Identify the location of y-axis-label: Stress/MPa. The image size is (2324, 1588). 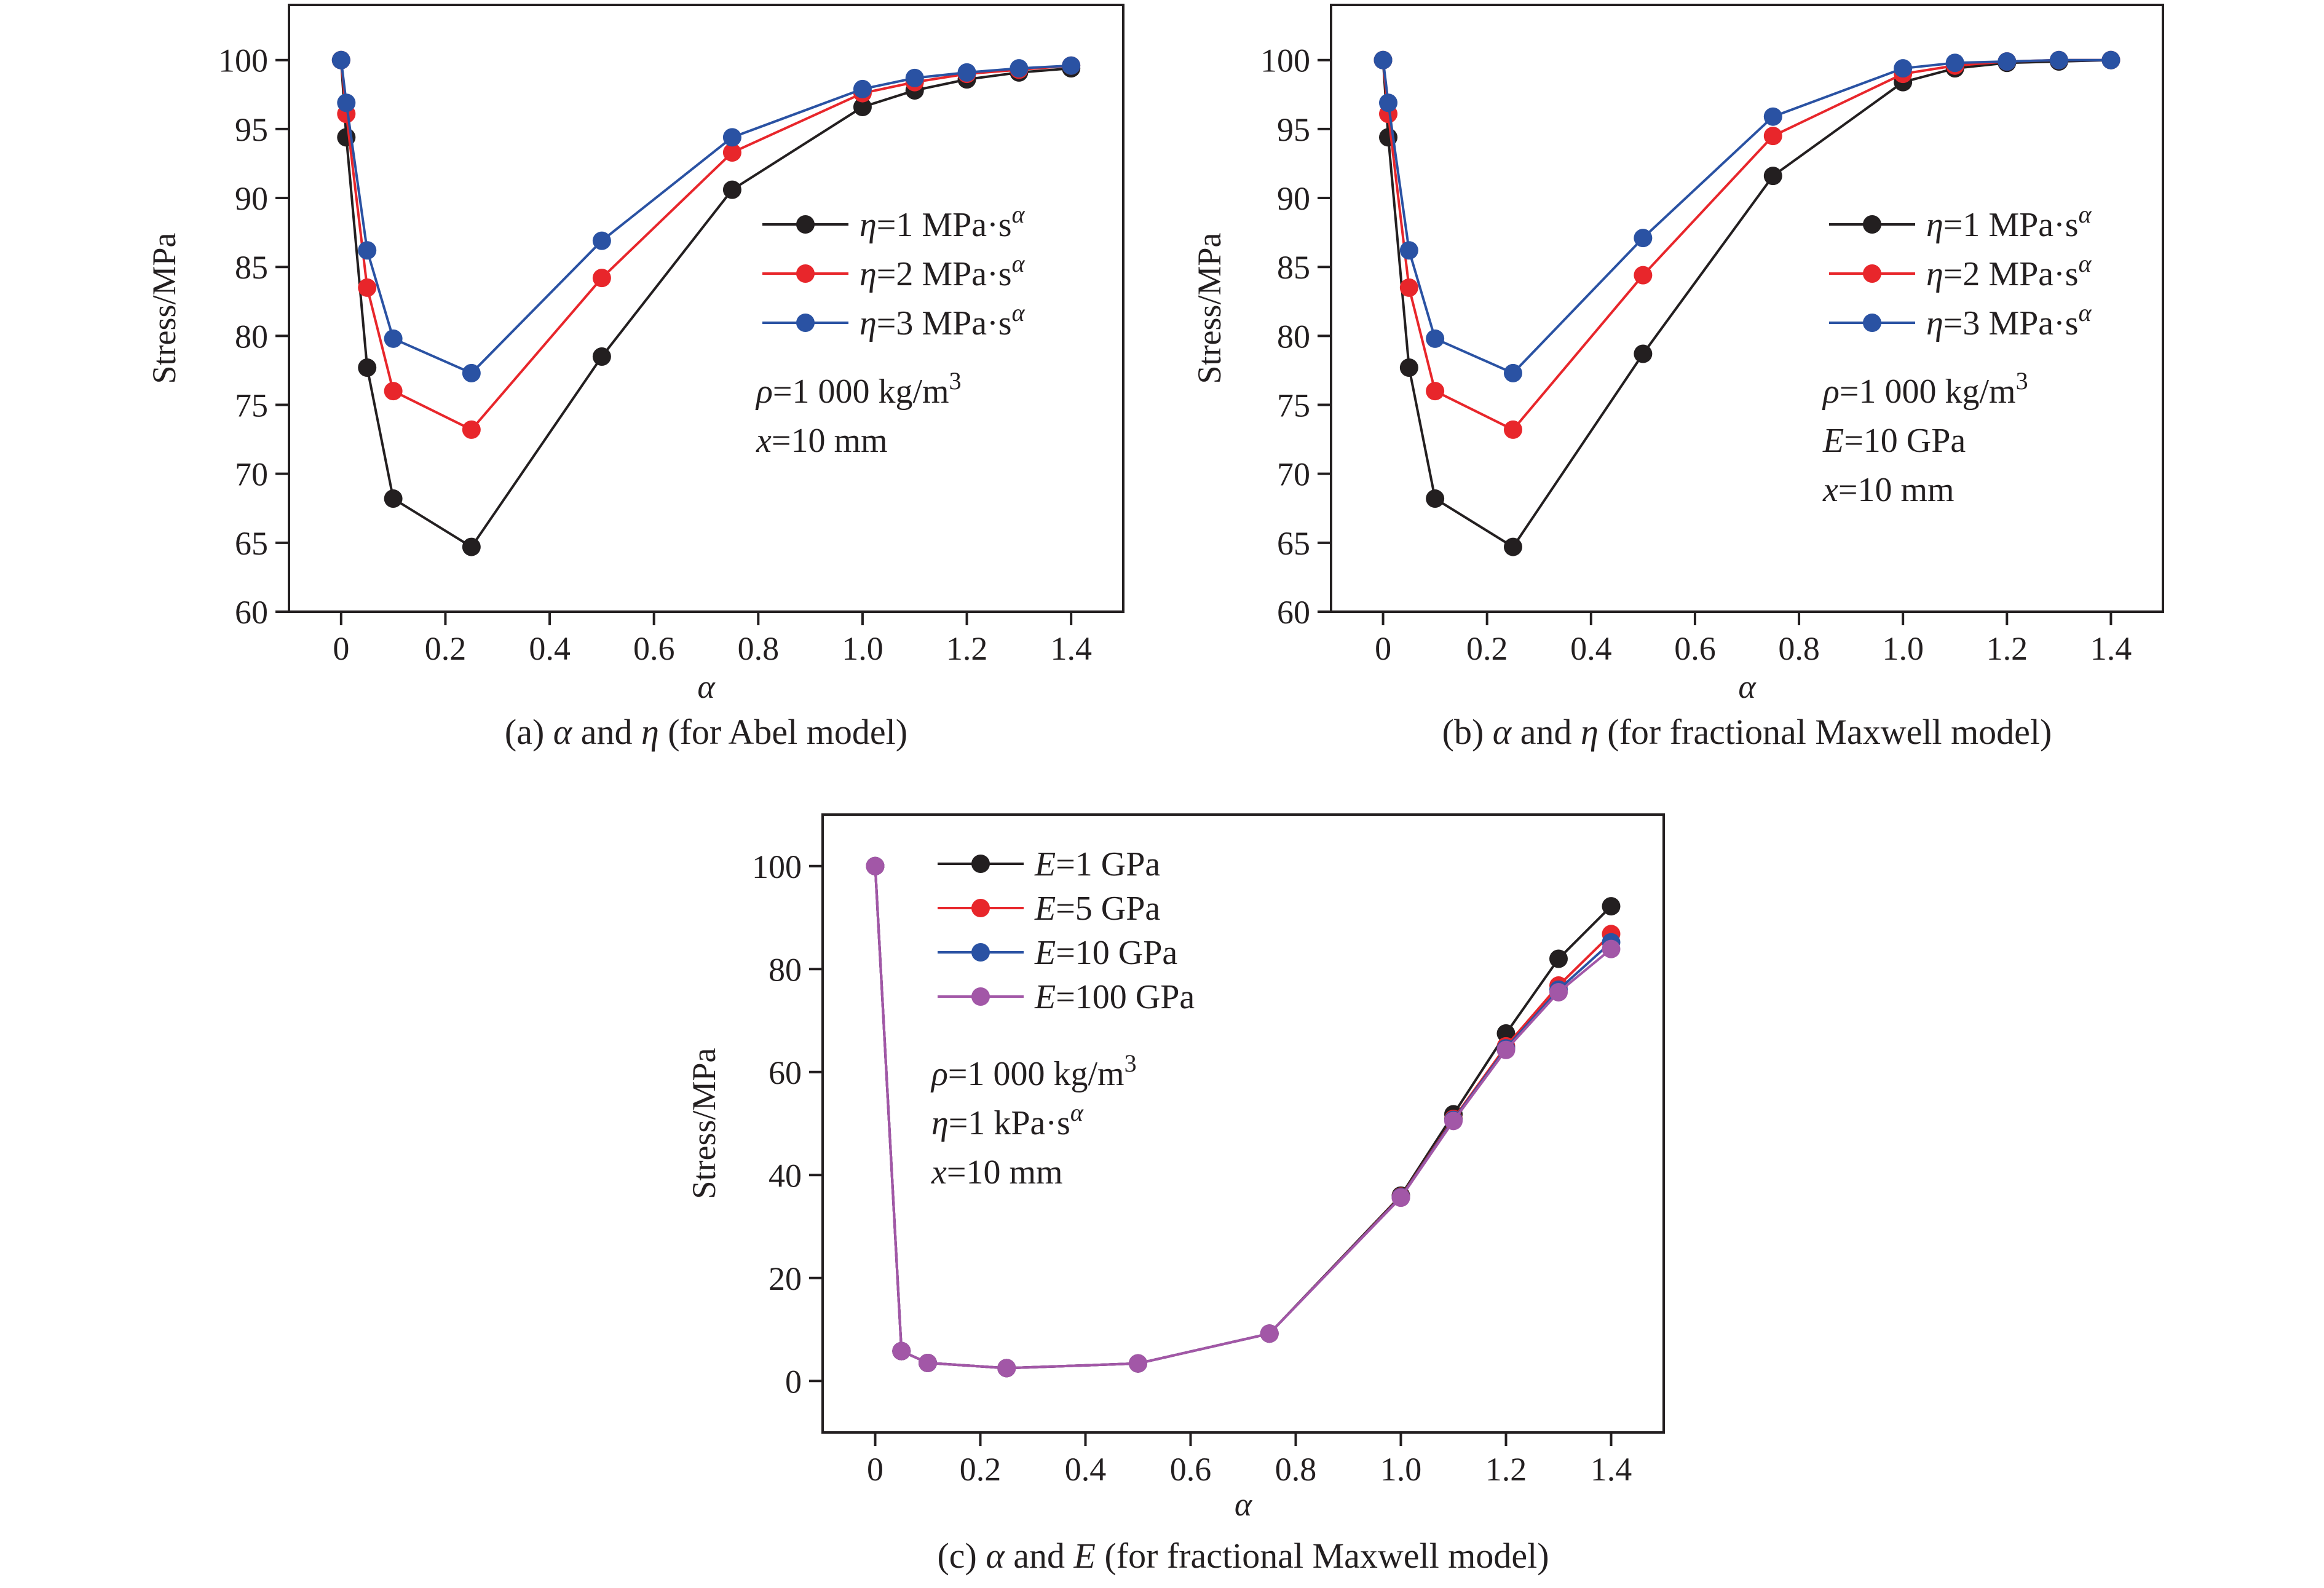
(704, 1123).